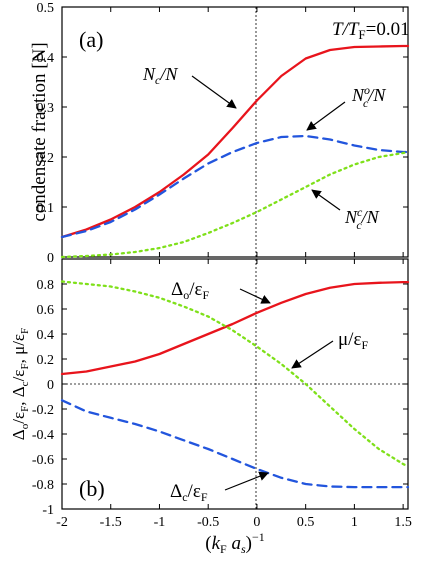 This screenshot has width=436, height=564. Describe the element at coordinates (312, 354) in the screenshot. I see `arrow-mu` at that location.